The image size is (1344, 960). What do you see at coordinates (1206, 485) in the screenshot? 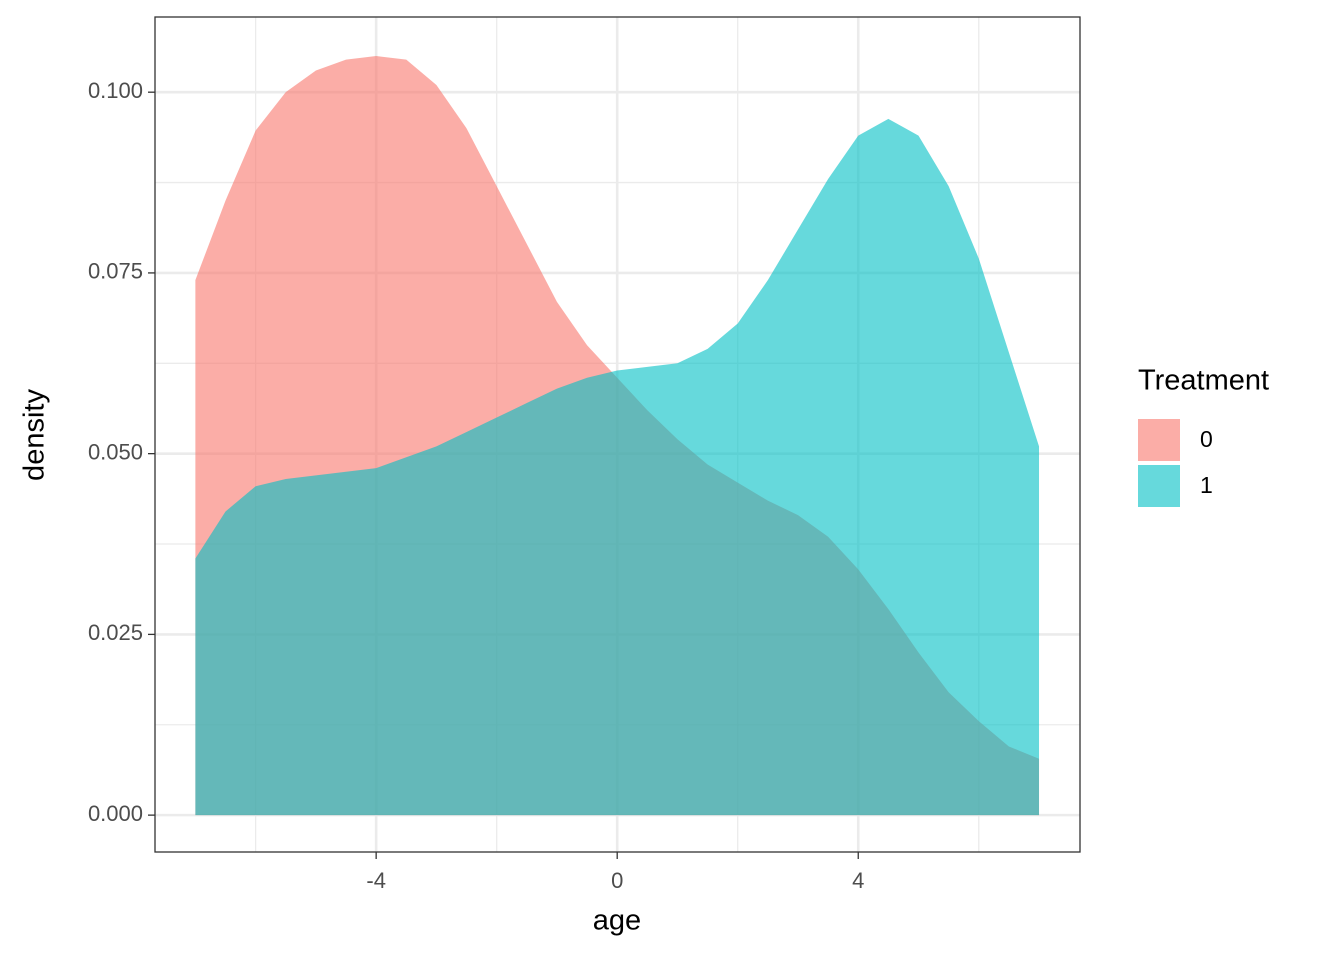
I see `legend-label: 1` at bounding box center [1206, 485].